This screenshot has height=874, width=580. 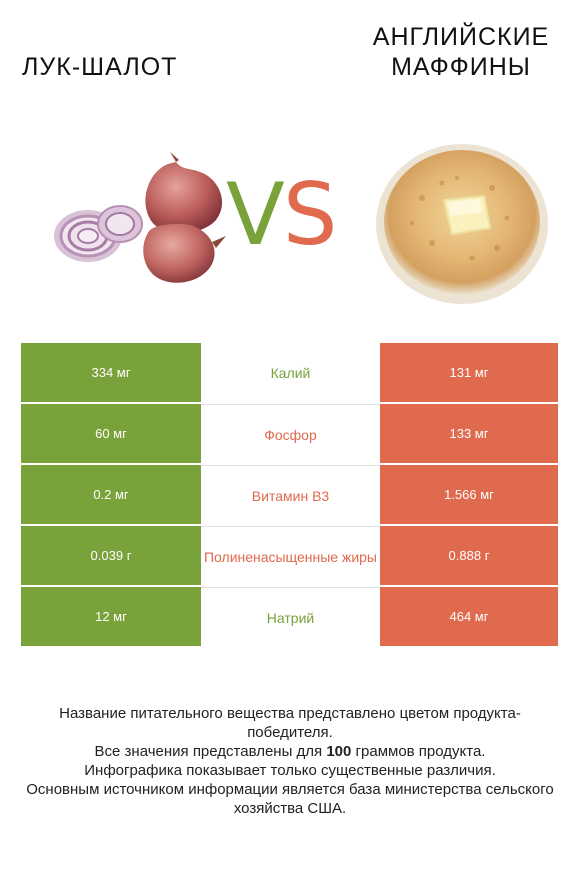 What do you see at coordinates (281, 215) in the screenshot?
I see `vs-label: VS` at bounding box center [281, 215].